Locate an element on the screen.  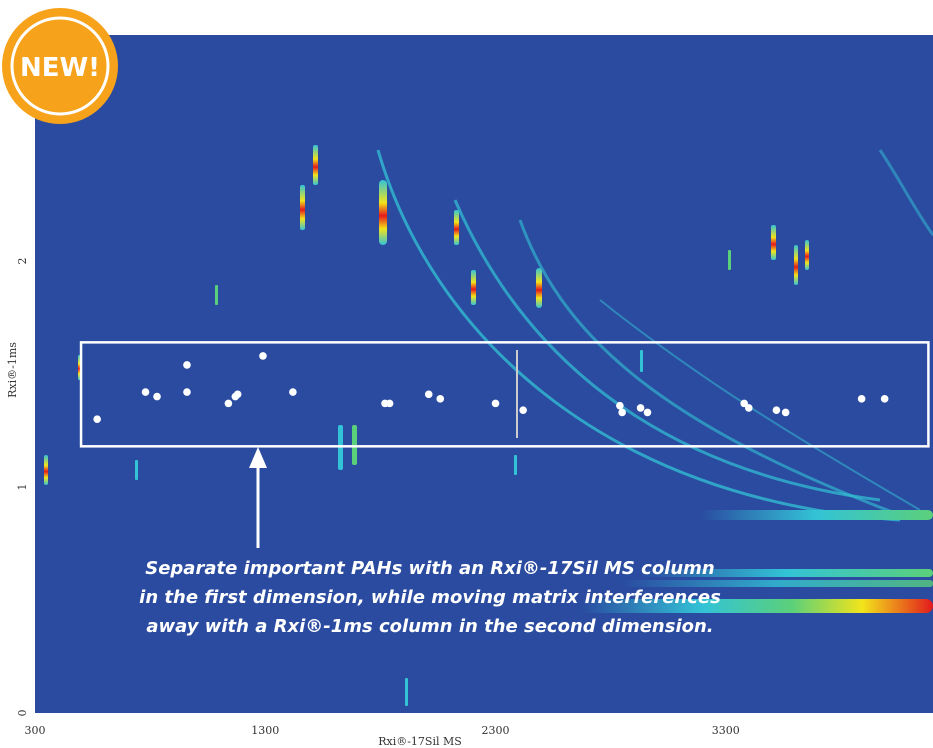
new-badge-label: NEW! is located at coordinates (60, 68).